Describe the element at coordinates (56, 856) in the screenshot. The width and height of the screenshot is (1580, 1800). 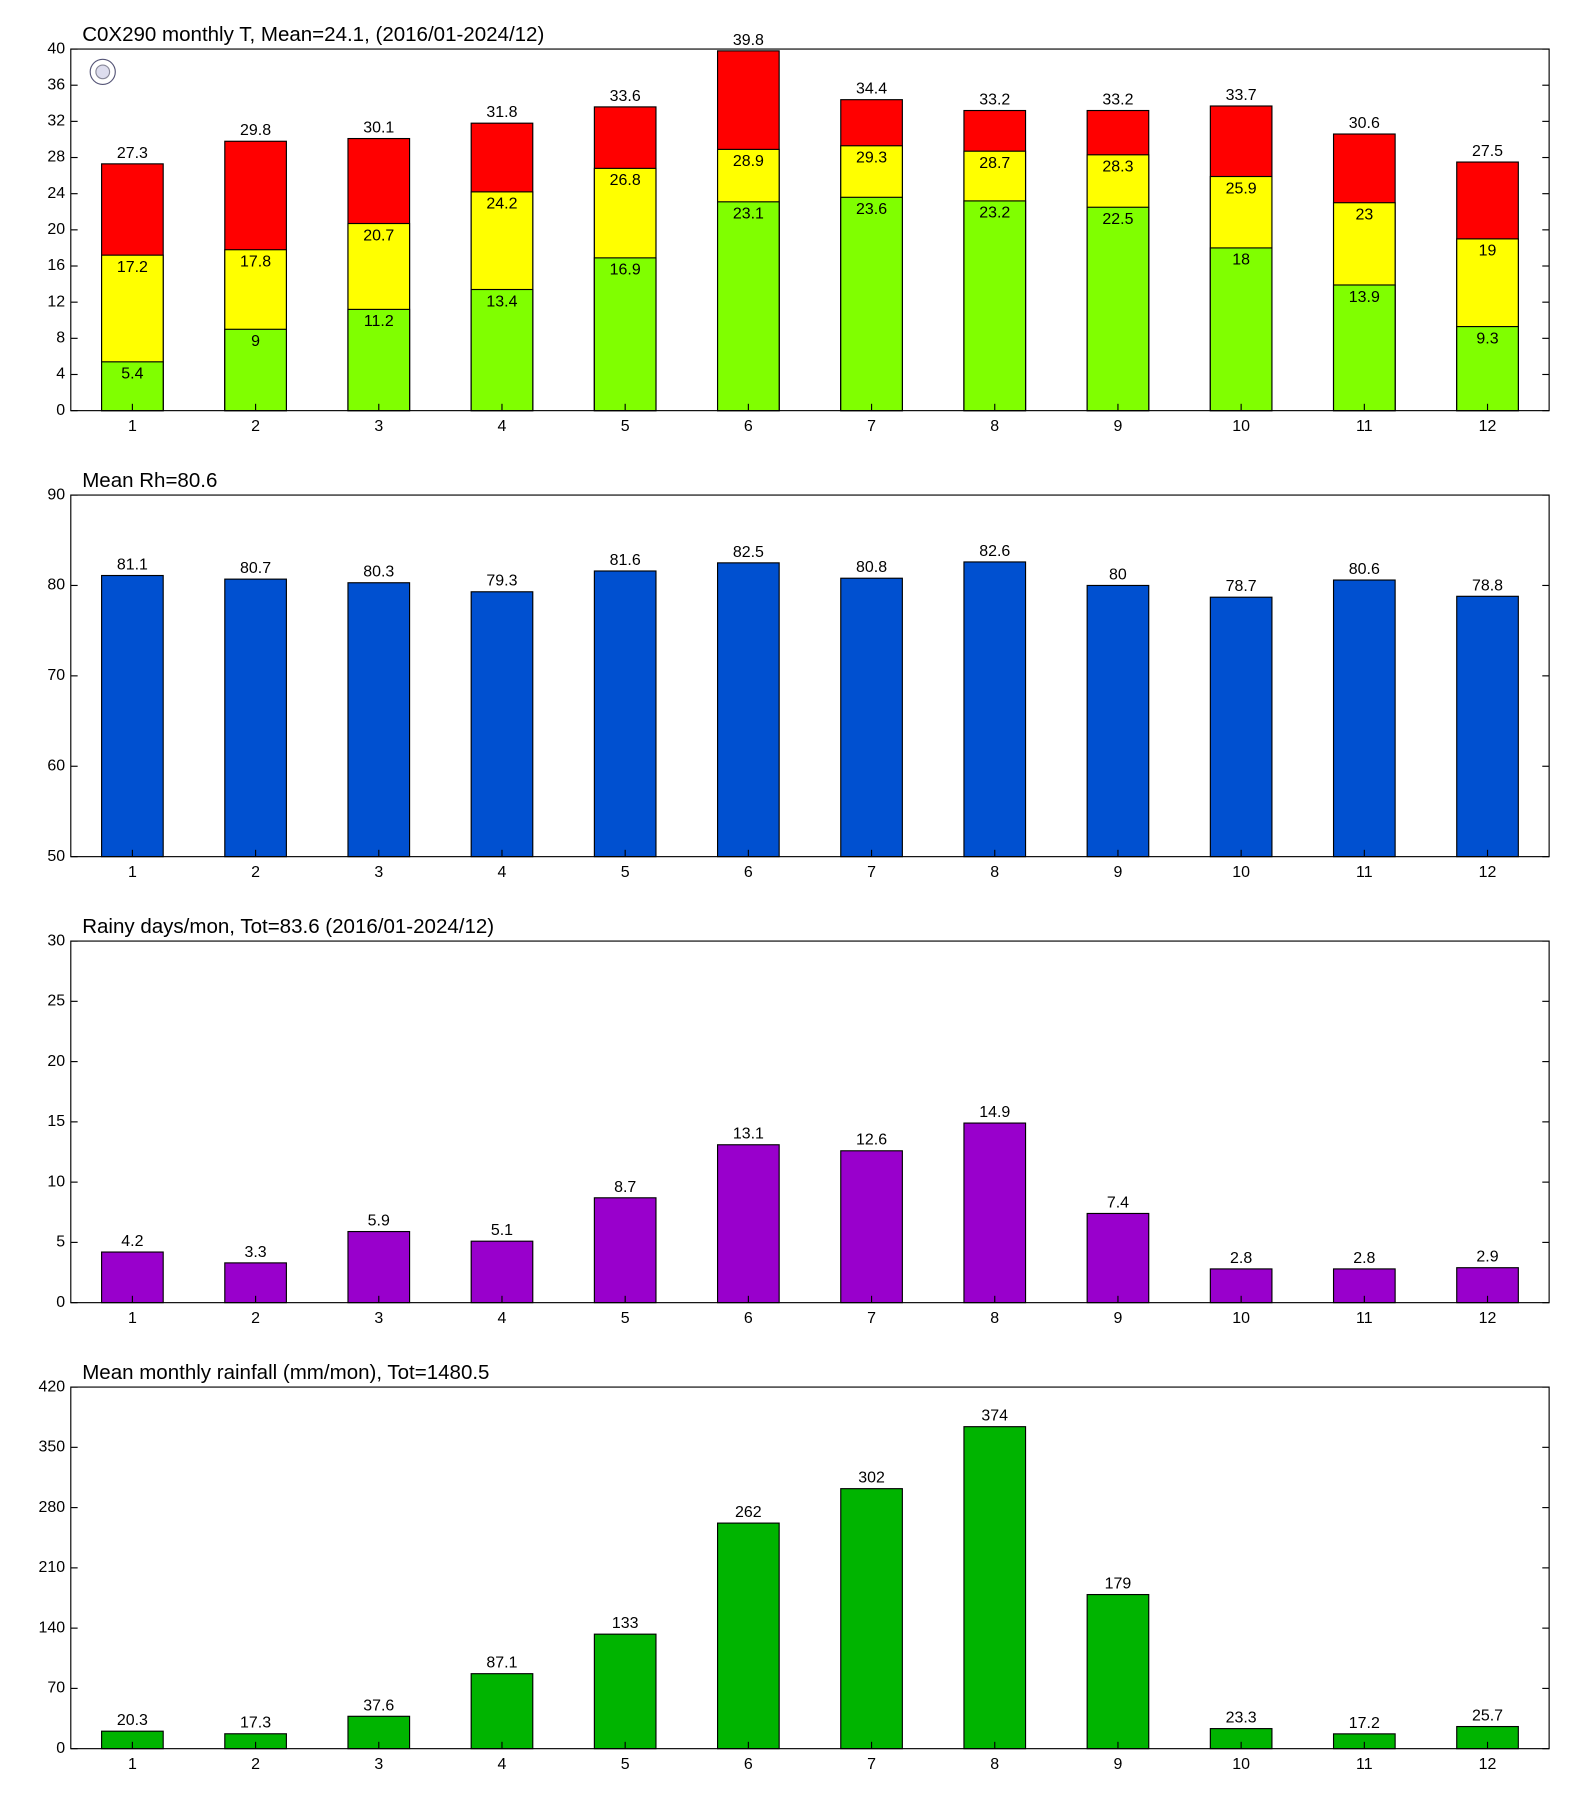
I see `y-tick-label: 50` at that location.